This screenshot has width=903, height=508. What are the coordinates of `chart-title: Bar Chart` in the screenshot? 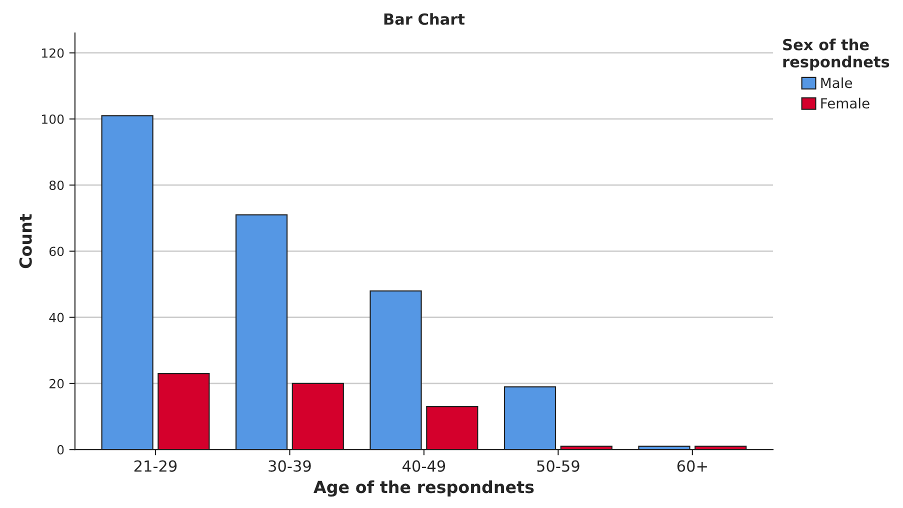 It's located at (424, 19).